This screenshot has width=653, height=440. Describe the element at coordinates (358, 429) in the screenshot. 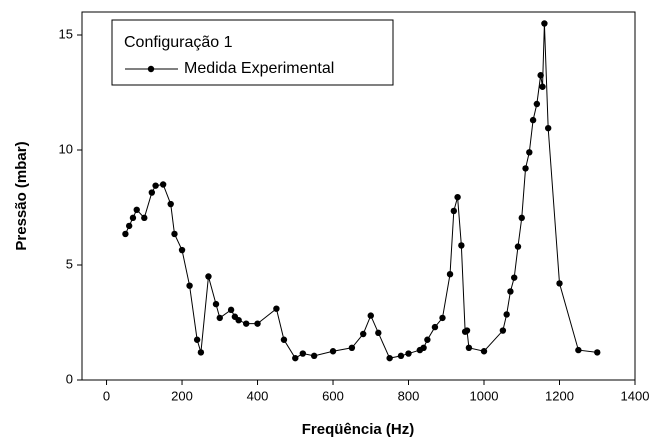

I see `x-axis-title: Freqüência (Hz)` at that location.